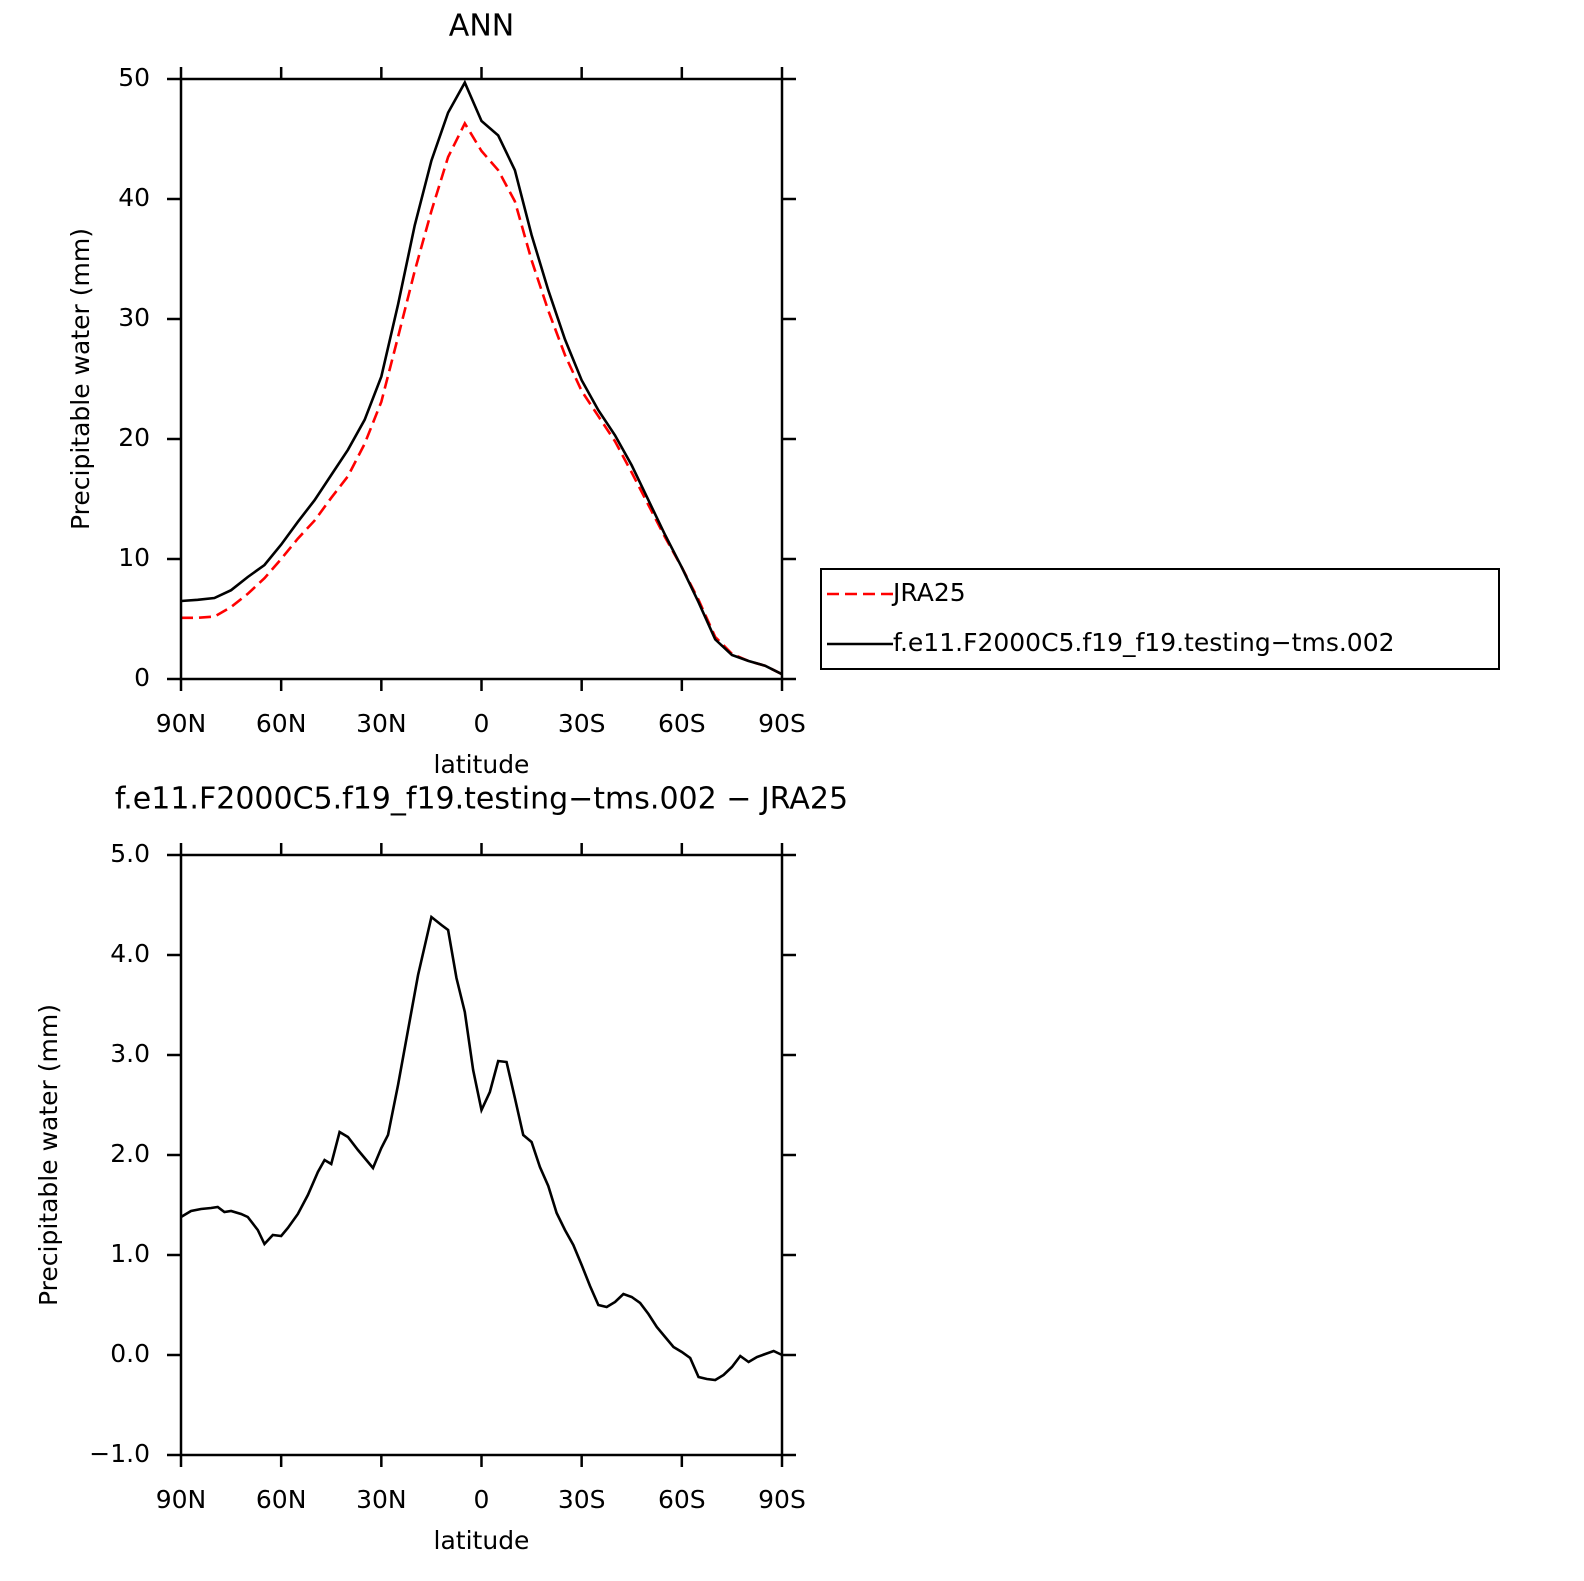 The width and height of the screenshot is (1584, 1581). What do you see at coordinates (1144, 642) in the screenshot?
I see `legend-label: f.e11.F2000C5.f19_f19.testing−tms.002` at bounding box center [1144, 642].